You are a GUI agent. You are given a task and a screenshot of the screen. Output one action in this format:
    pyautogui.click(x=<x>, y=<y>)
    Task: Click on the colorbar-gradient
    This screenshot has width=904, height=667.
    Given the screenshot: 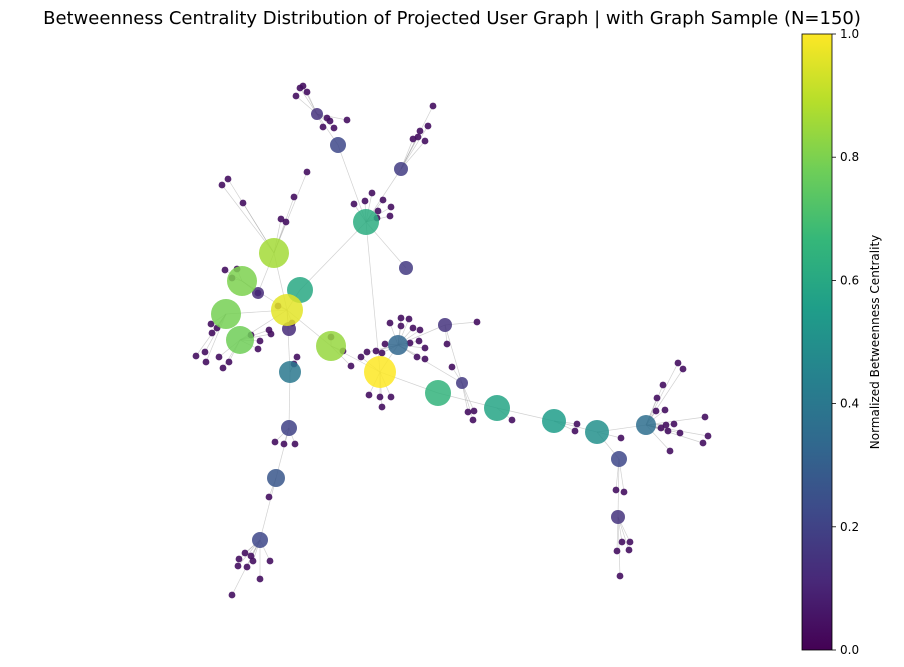 What is the action you would take?
    pyautogui.click(x=817, y=342)
    